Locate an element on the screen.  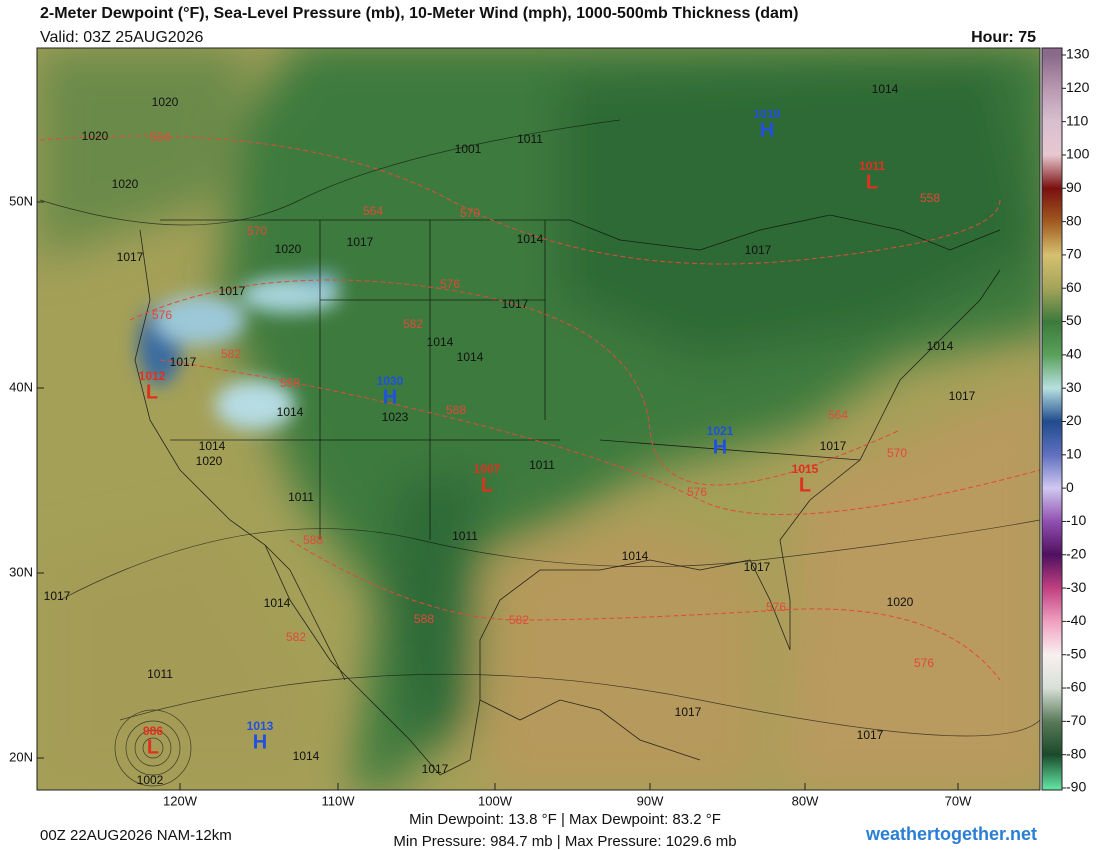
center-value: 1030 is located at coordinates (390, 381).